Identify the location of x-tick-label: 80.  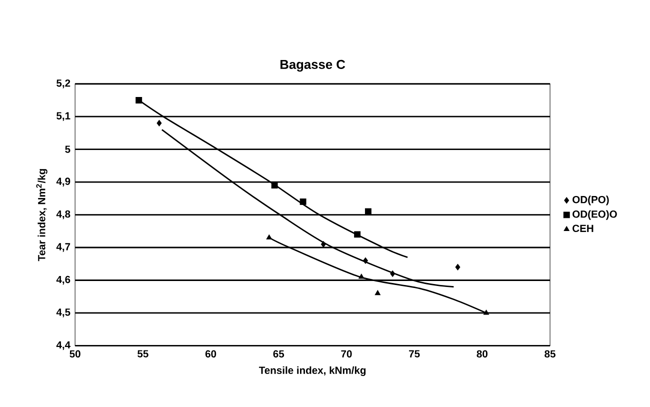
(482, 354).